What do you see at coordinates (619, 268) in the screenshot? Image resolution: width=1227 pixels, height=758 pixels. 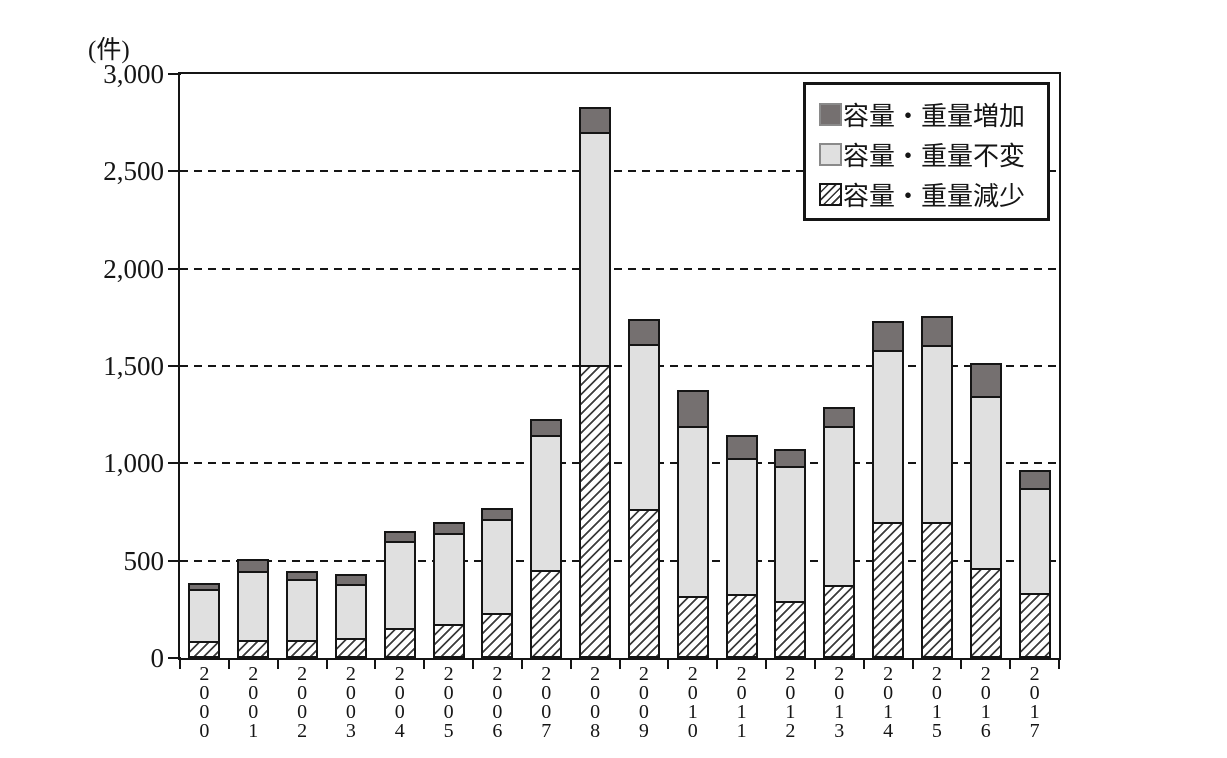 I see `gridline-2000` at bounding box center [619, 268].